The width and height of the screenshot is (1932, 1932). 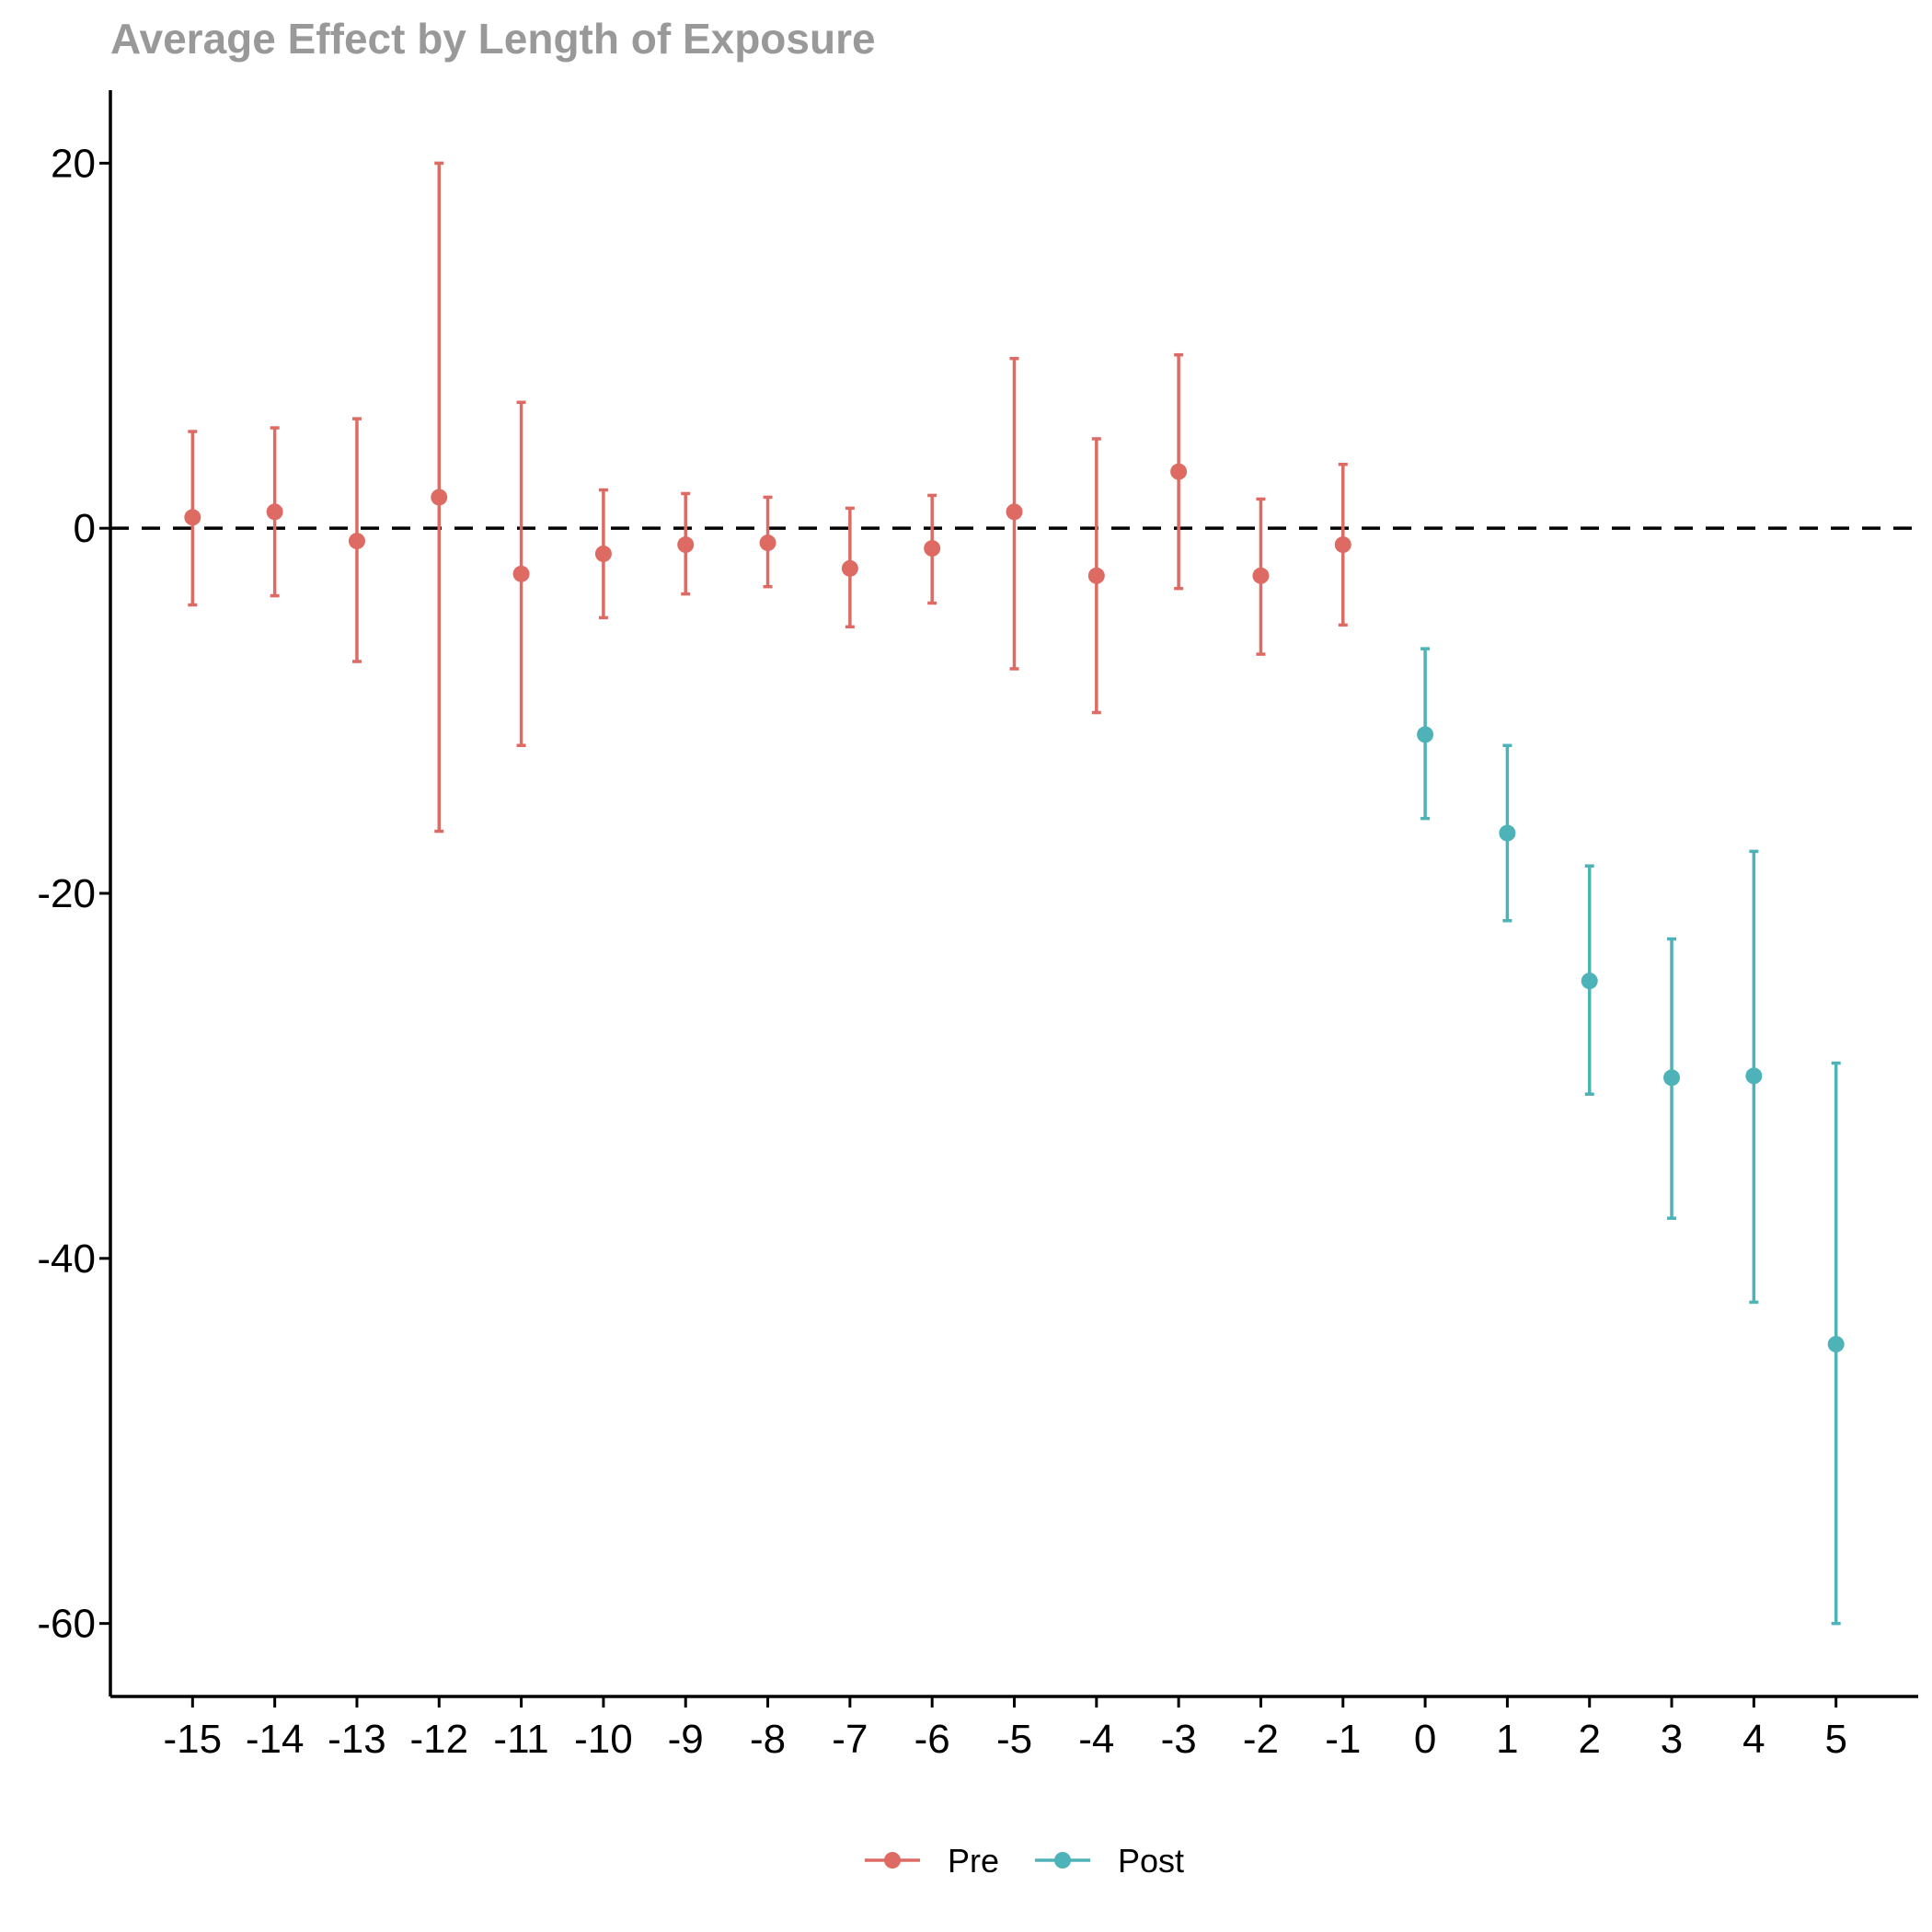 What do you see at coordinates (66, 1259) in the screenshot?
I see `y-tick-label: -40` at bounding box center [66, 1259].